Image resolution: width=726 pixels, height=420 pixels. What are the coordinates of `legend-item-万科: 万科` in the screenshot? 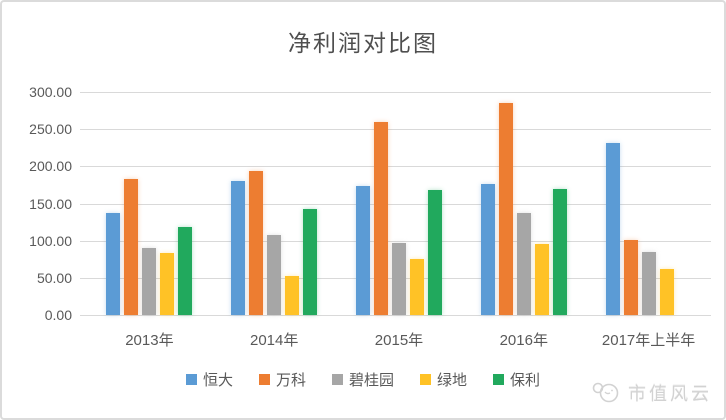 It's located at (282, 379).